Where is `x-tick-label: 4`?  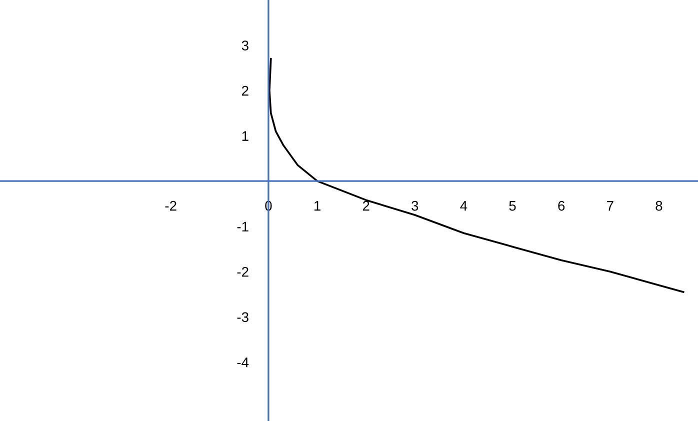
x-tick-label: 4 is located at coordinates (464, 206).